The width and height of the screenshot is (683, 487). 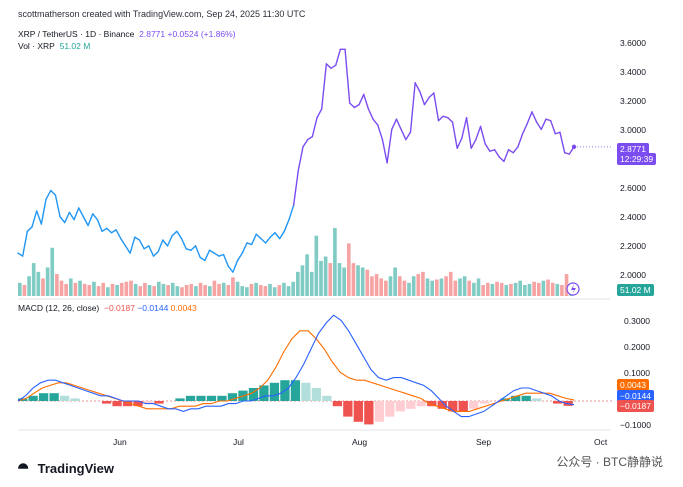 I want to click on lightning-icon, so click(x=573, y=289).